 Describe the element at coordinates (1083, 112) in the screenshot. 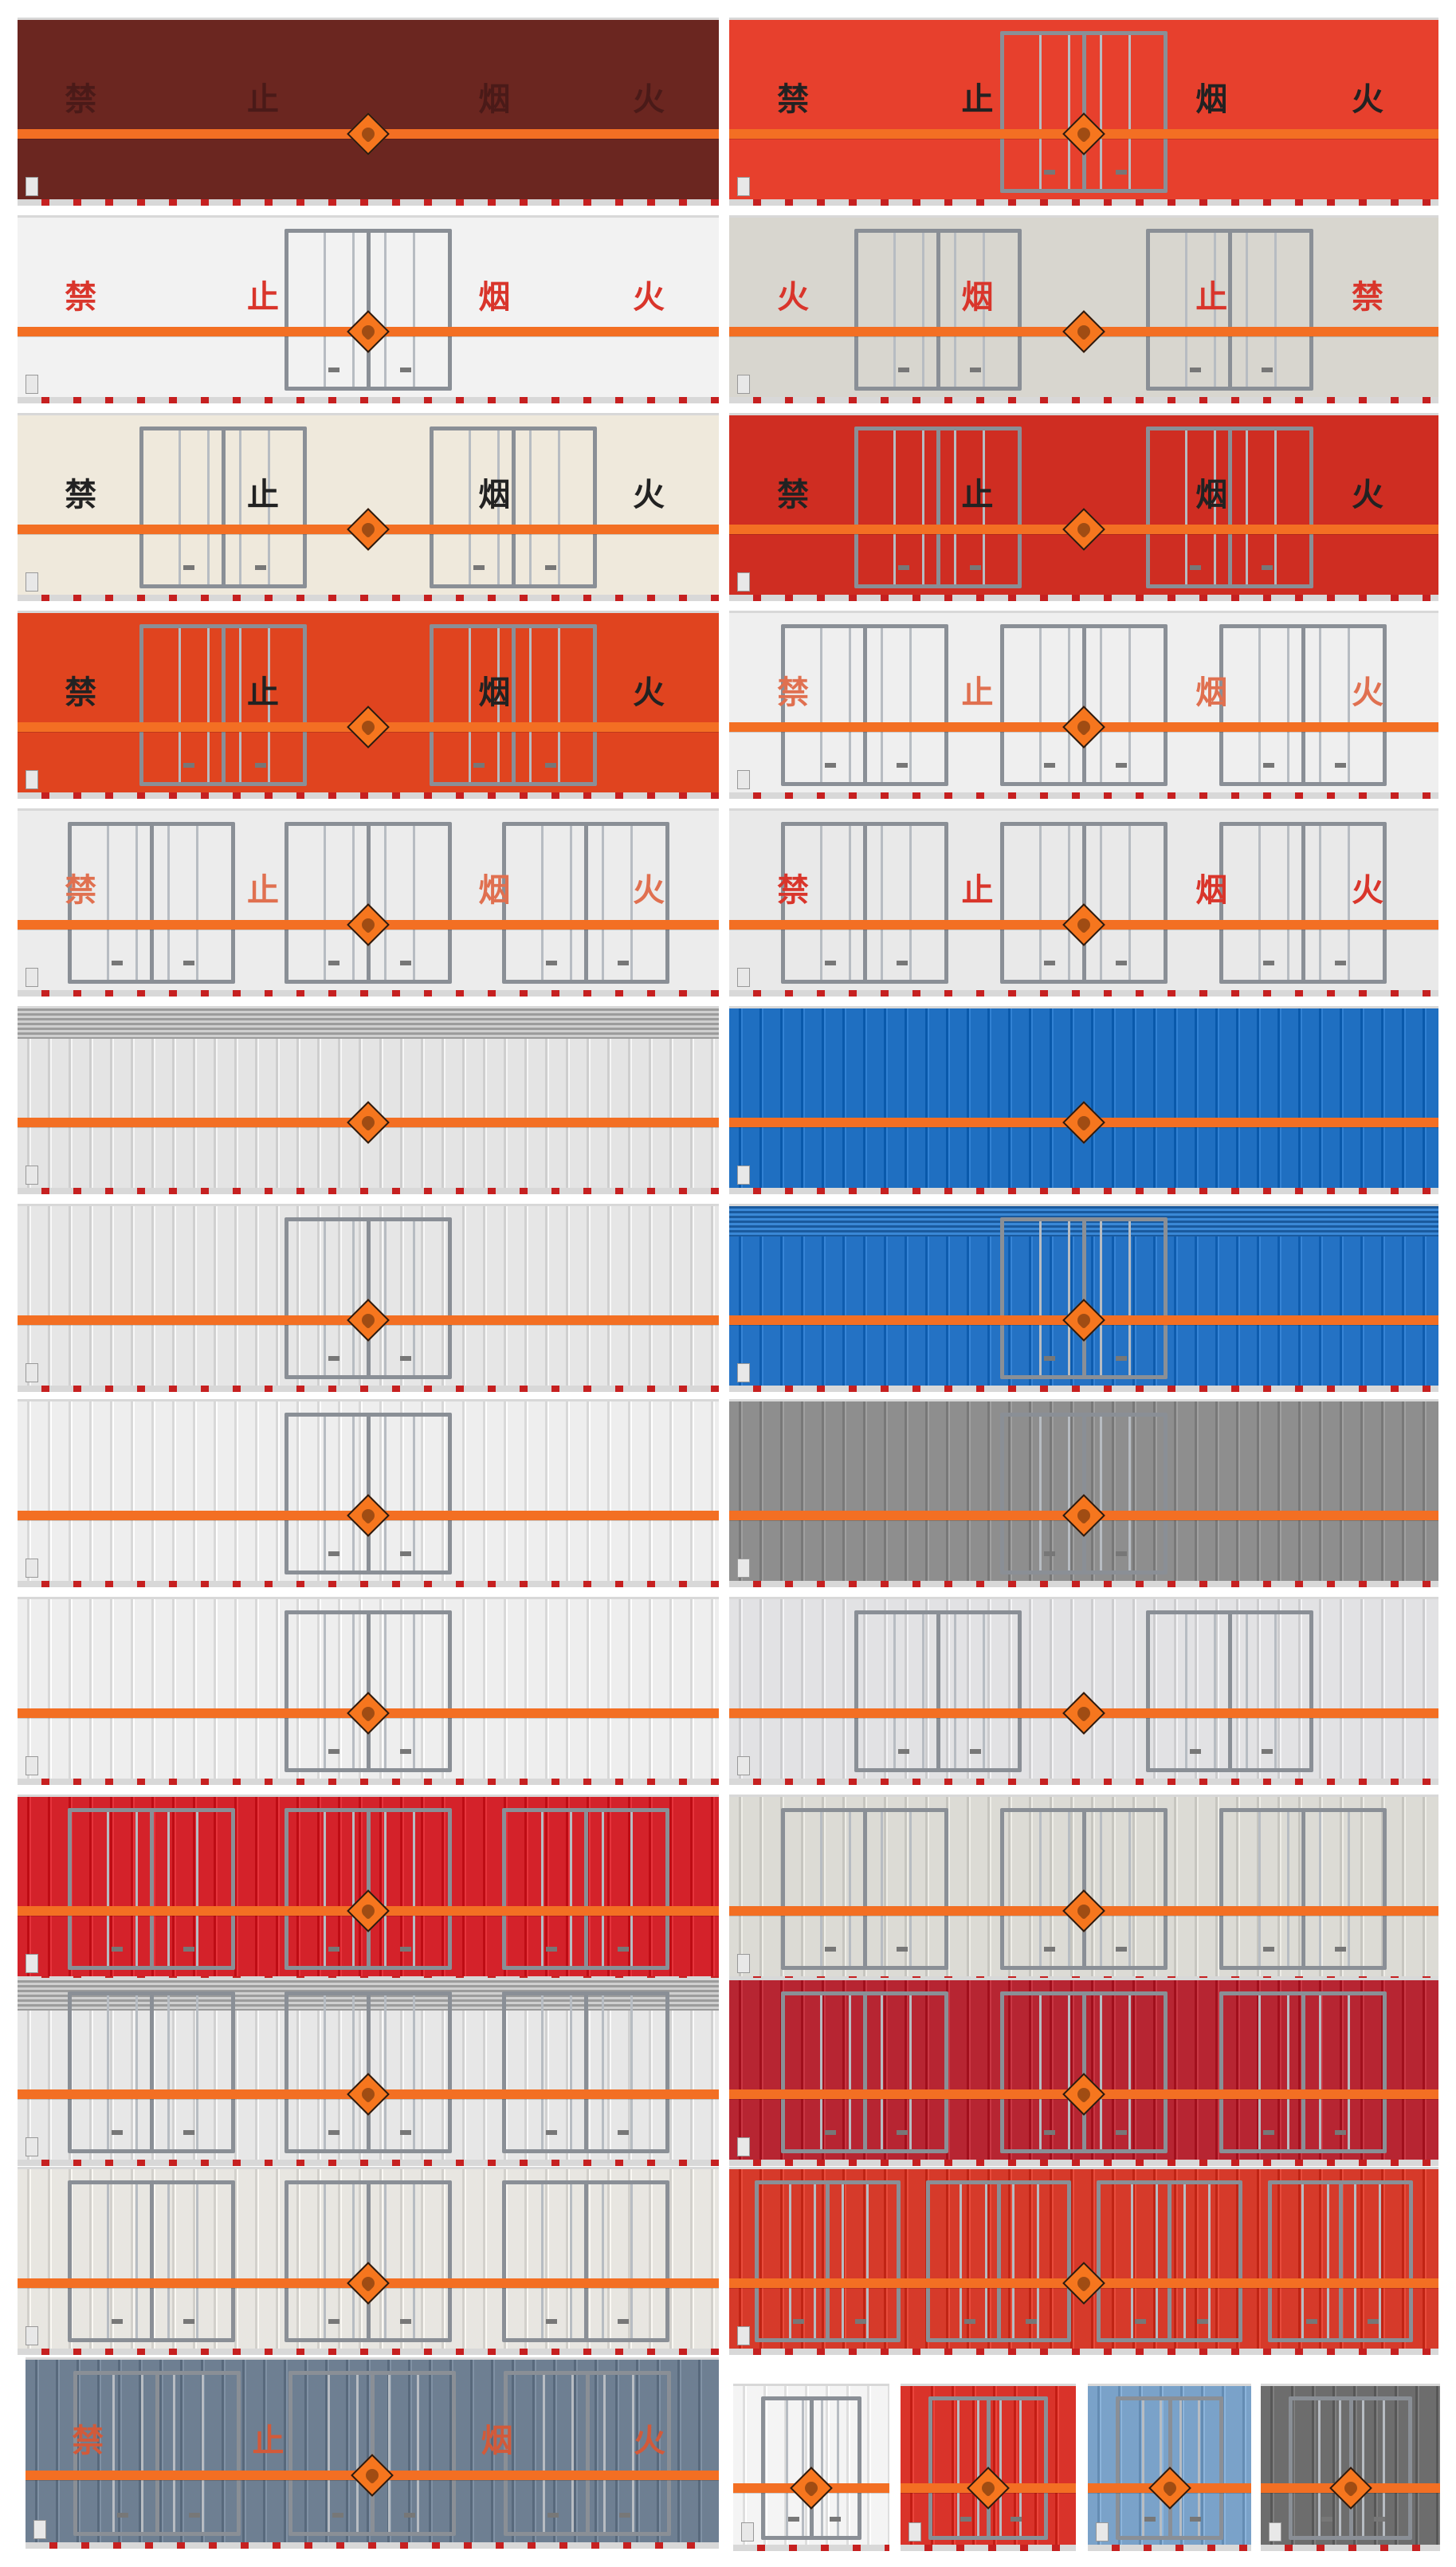

I see `truck-panel-2: 禁止烟火` at that location.